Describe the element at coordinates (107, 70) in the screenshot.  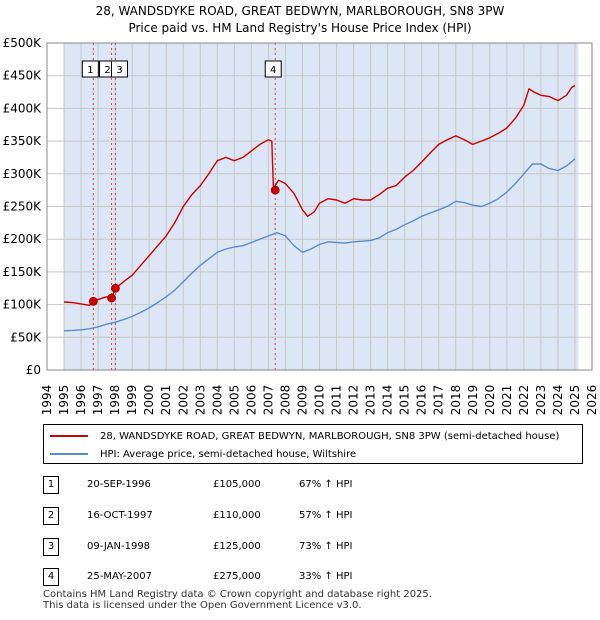
I see `sale-label-text: 2` at that location.